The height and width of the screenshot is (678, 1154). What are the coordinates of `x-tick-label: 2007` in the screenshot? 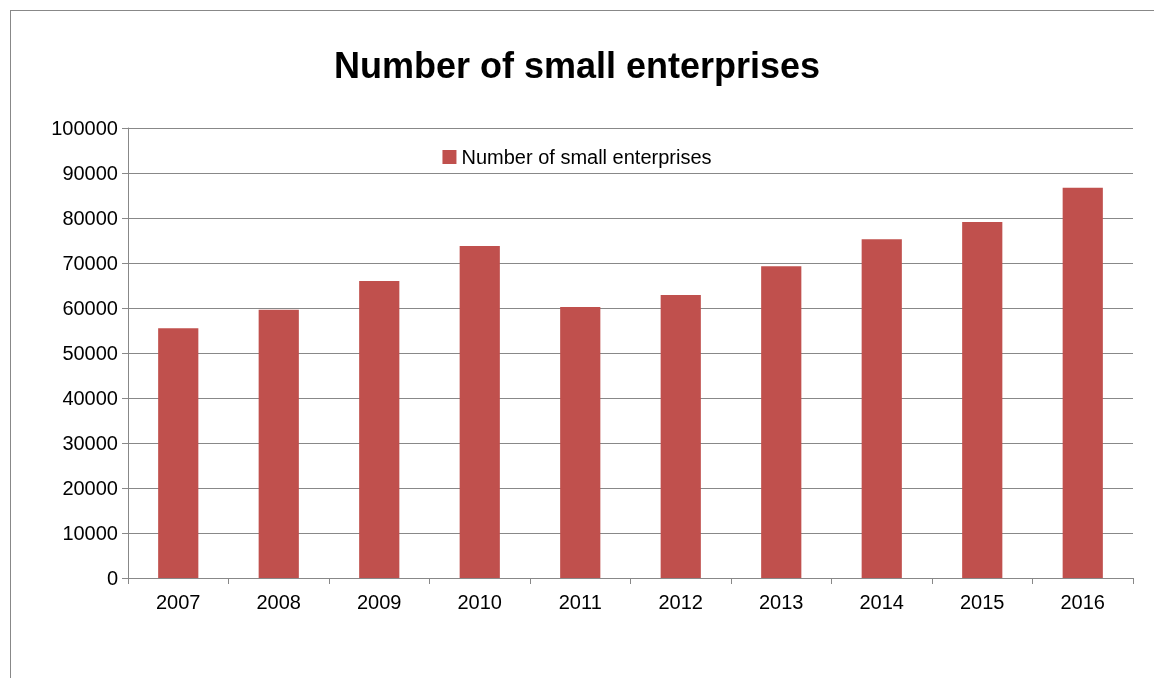 It's located at (178, 602).